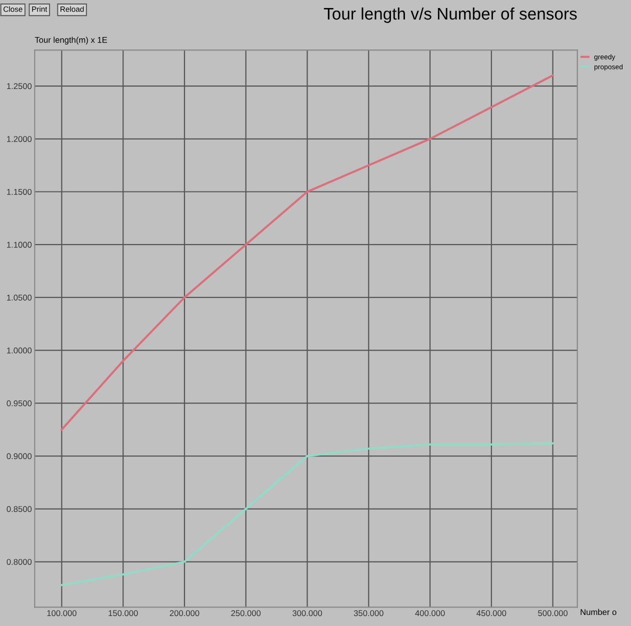 Image resolution: width=631 pixels, height=626 pixels. Describe the element at coordinates (19, 509) in the screenshot. I see `y-tick-label: 0.8500` at that location.